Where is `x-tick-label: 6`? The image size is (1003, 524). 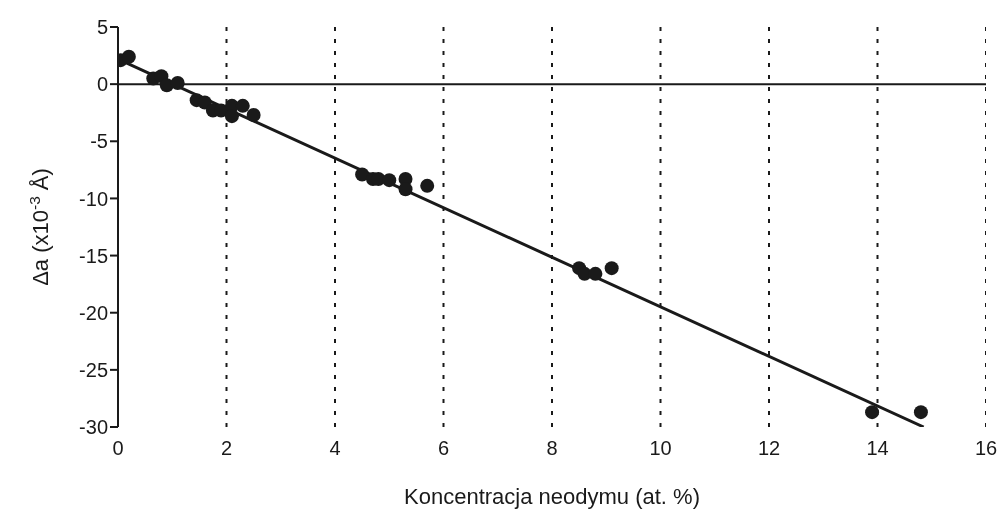
x-tick-label: 6 is located at coordinates (443, 448).